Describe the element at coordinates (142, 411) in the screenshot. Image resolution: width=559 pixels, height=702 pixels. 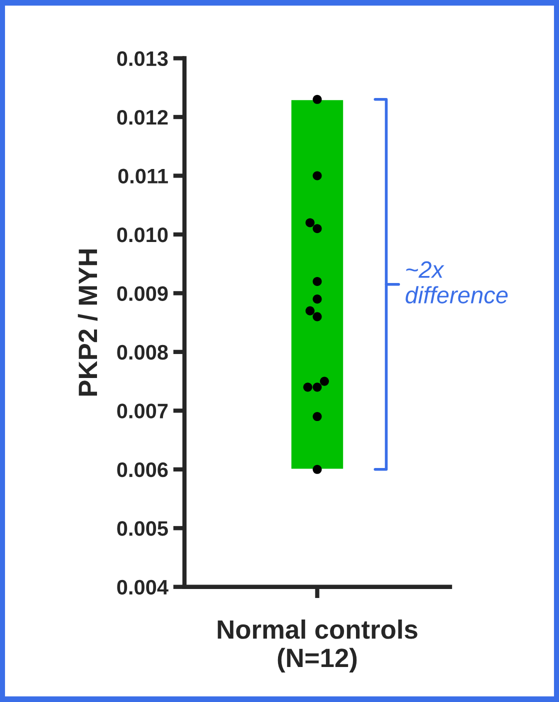
I see `y-tick-label: 0.007` at that location.